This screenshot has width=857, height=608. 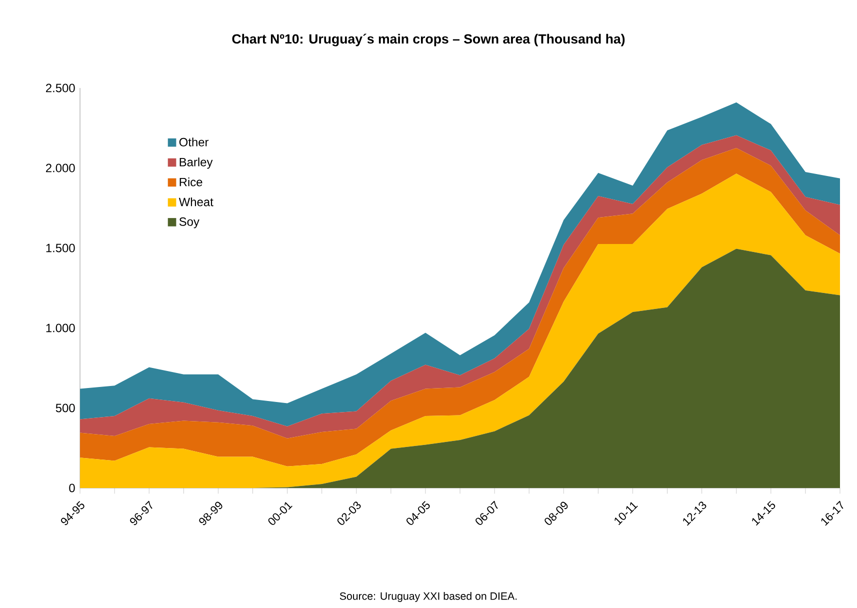 I want to click on y-tick-label: 1.500, so click(x=60, y=248).